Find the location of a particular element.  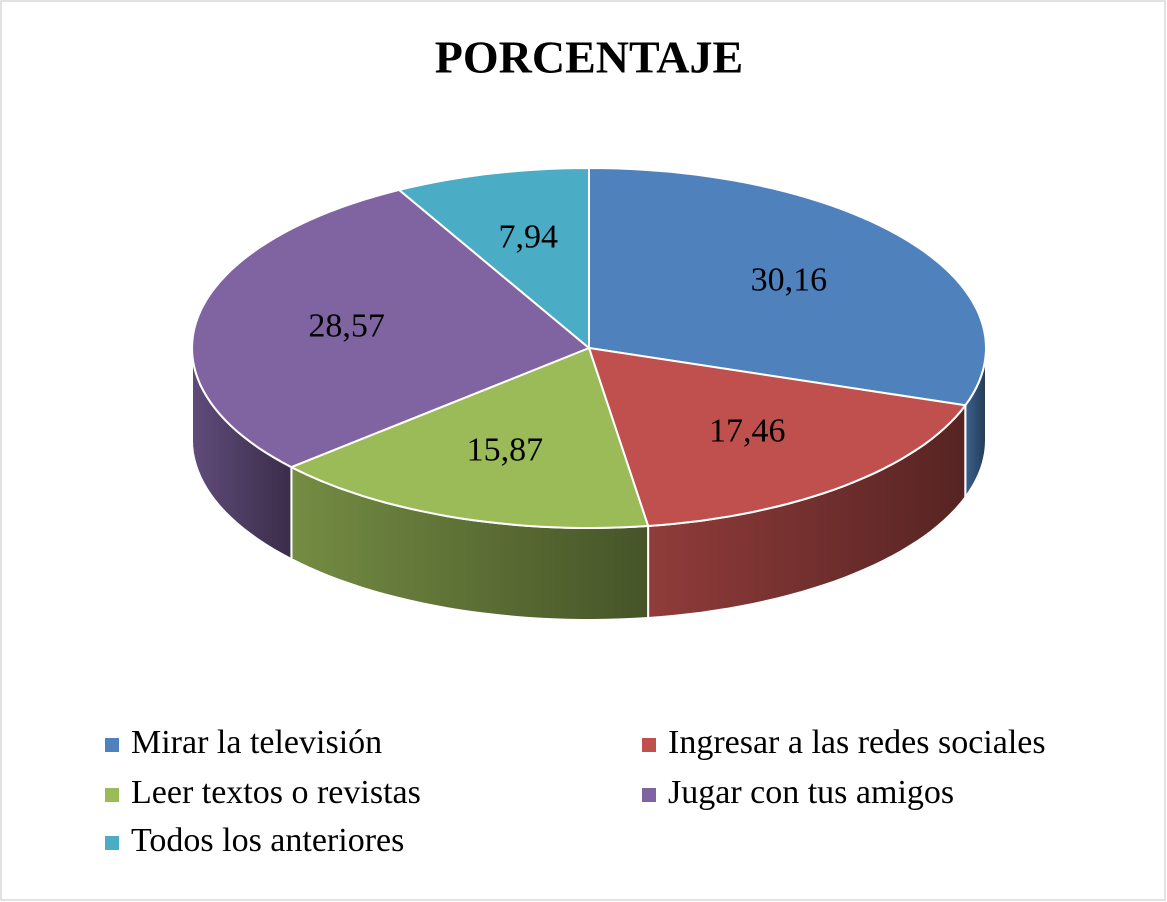

legend-label: Leer textos o revistas is located at coordinates (276, 792).